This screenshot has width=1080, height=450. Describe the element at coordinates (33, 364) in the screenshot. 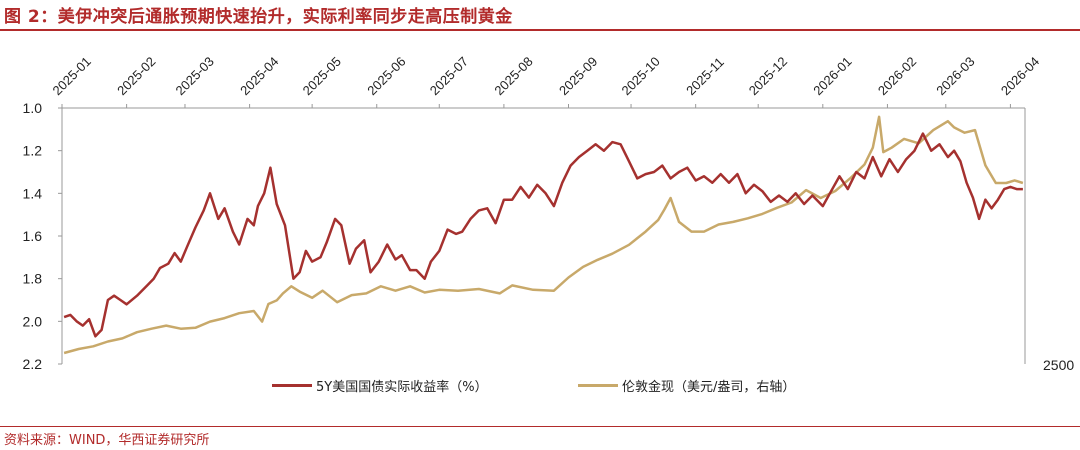

I see `y-tick-label: 2.2` at that location.